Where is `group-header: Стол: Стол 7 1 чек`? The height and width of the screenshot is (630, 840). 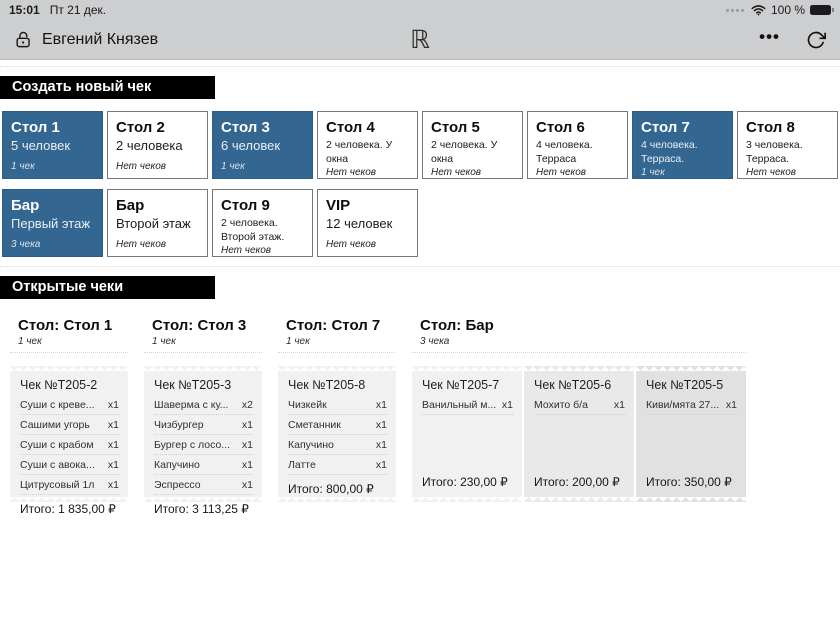 group-header: Стол: Стол 7 1 чек is located at coordinates (337, 335).